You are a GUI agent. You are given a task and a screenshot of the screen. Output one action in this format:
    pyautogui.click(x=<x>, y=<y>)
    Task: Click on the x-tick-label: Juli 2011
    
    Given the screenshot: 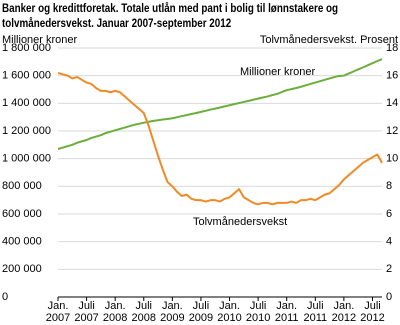 What is the action you would take?
    pyautogui.click(x=315, y=312)
    